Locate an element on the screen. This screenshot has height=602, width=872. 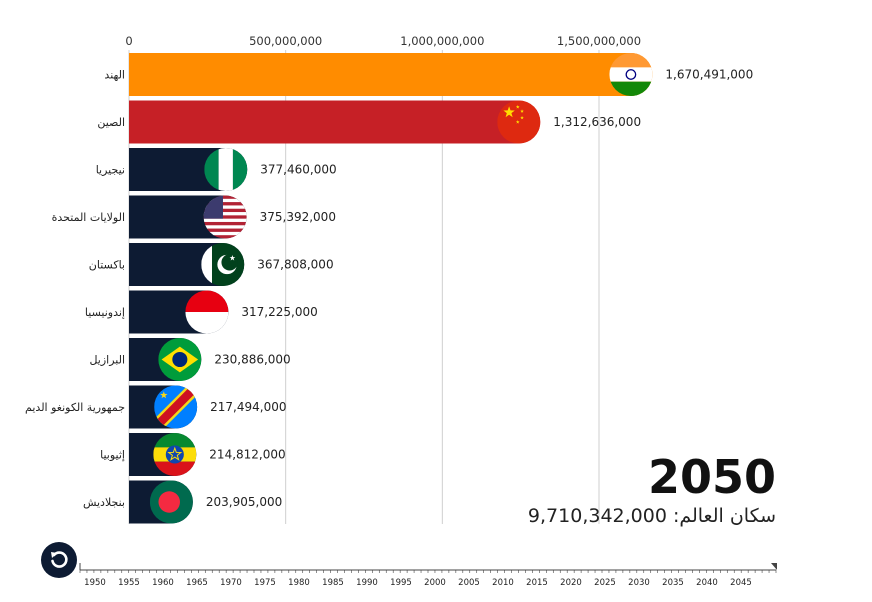
brazil-flag-icon is located at coordinates (180, 359).